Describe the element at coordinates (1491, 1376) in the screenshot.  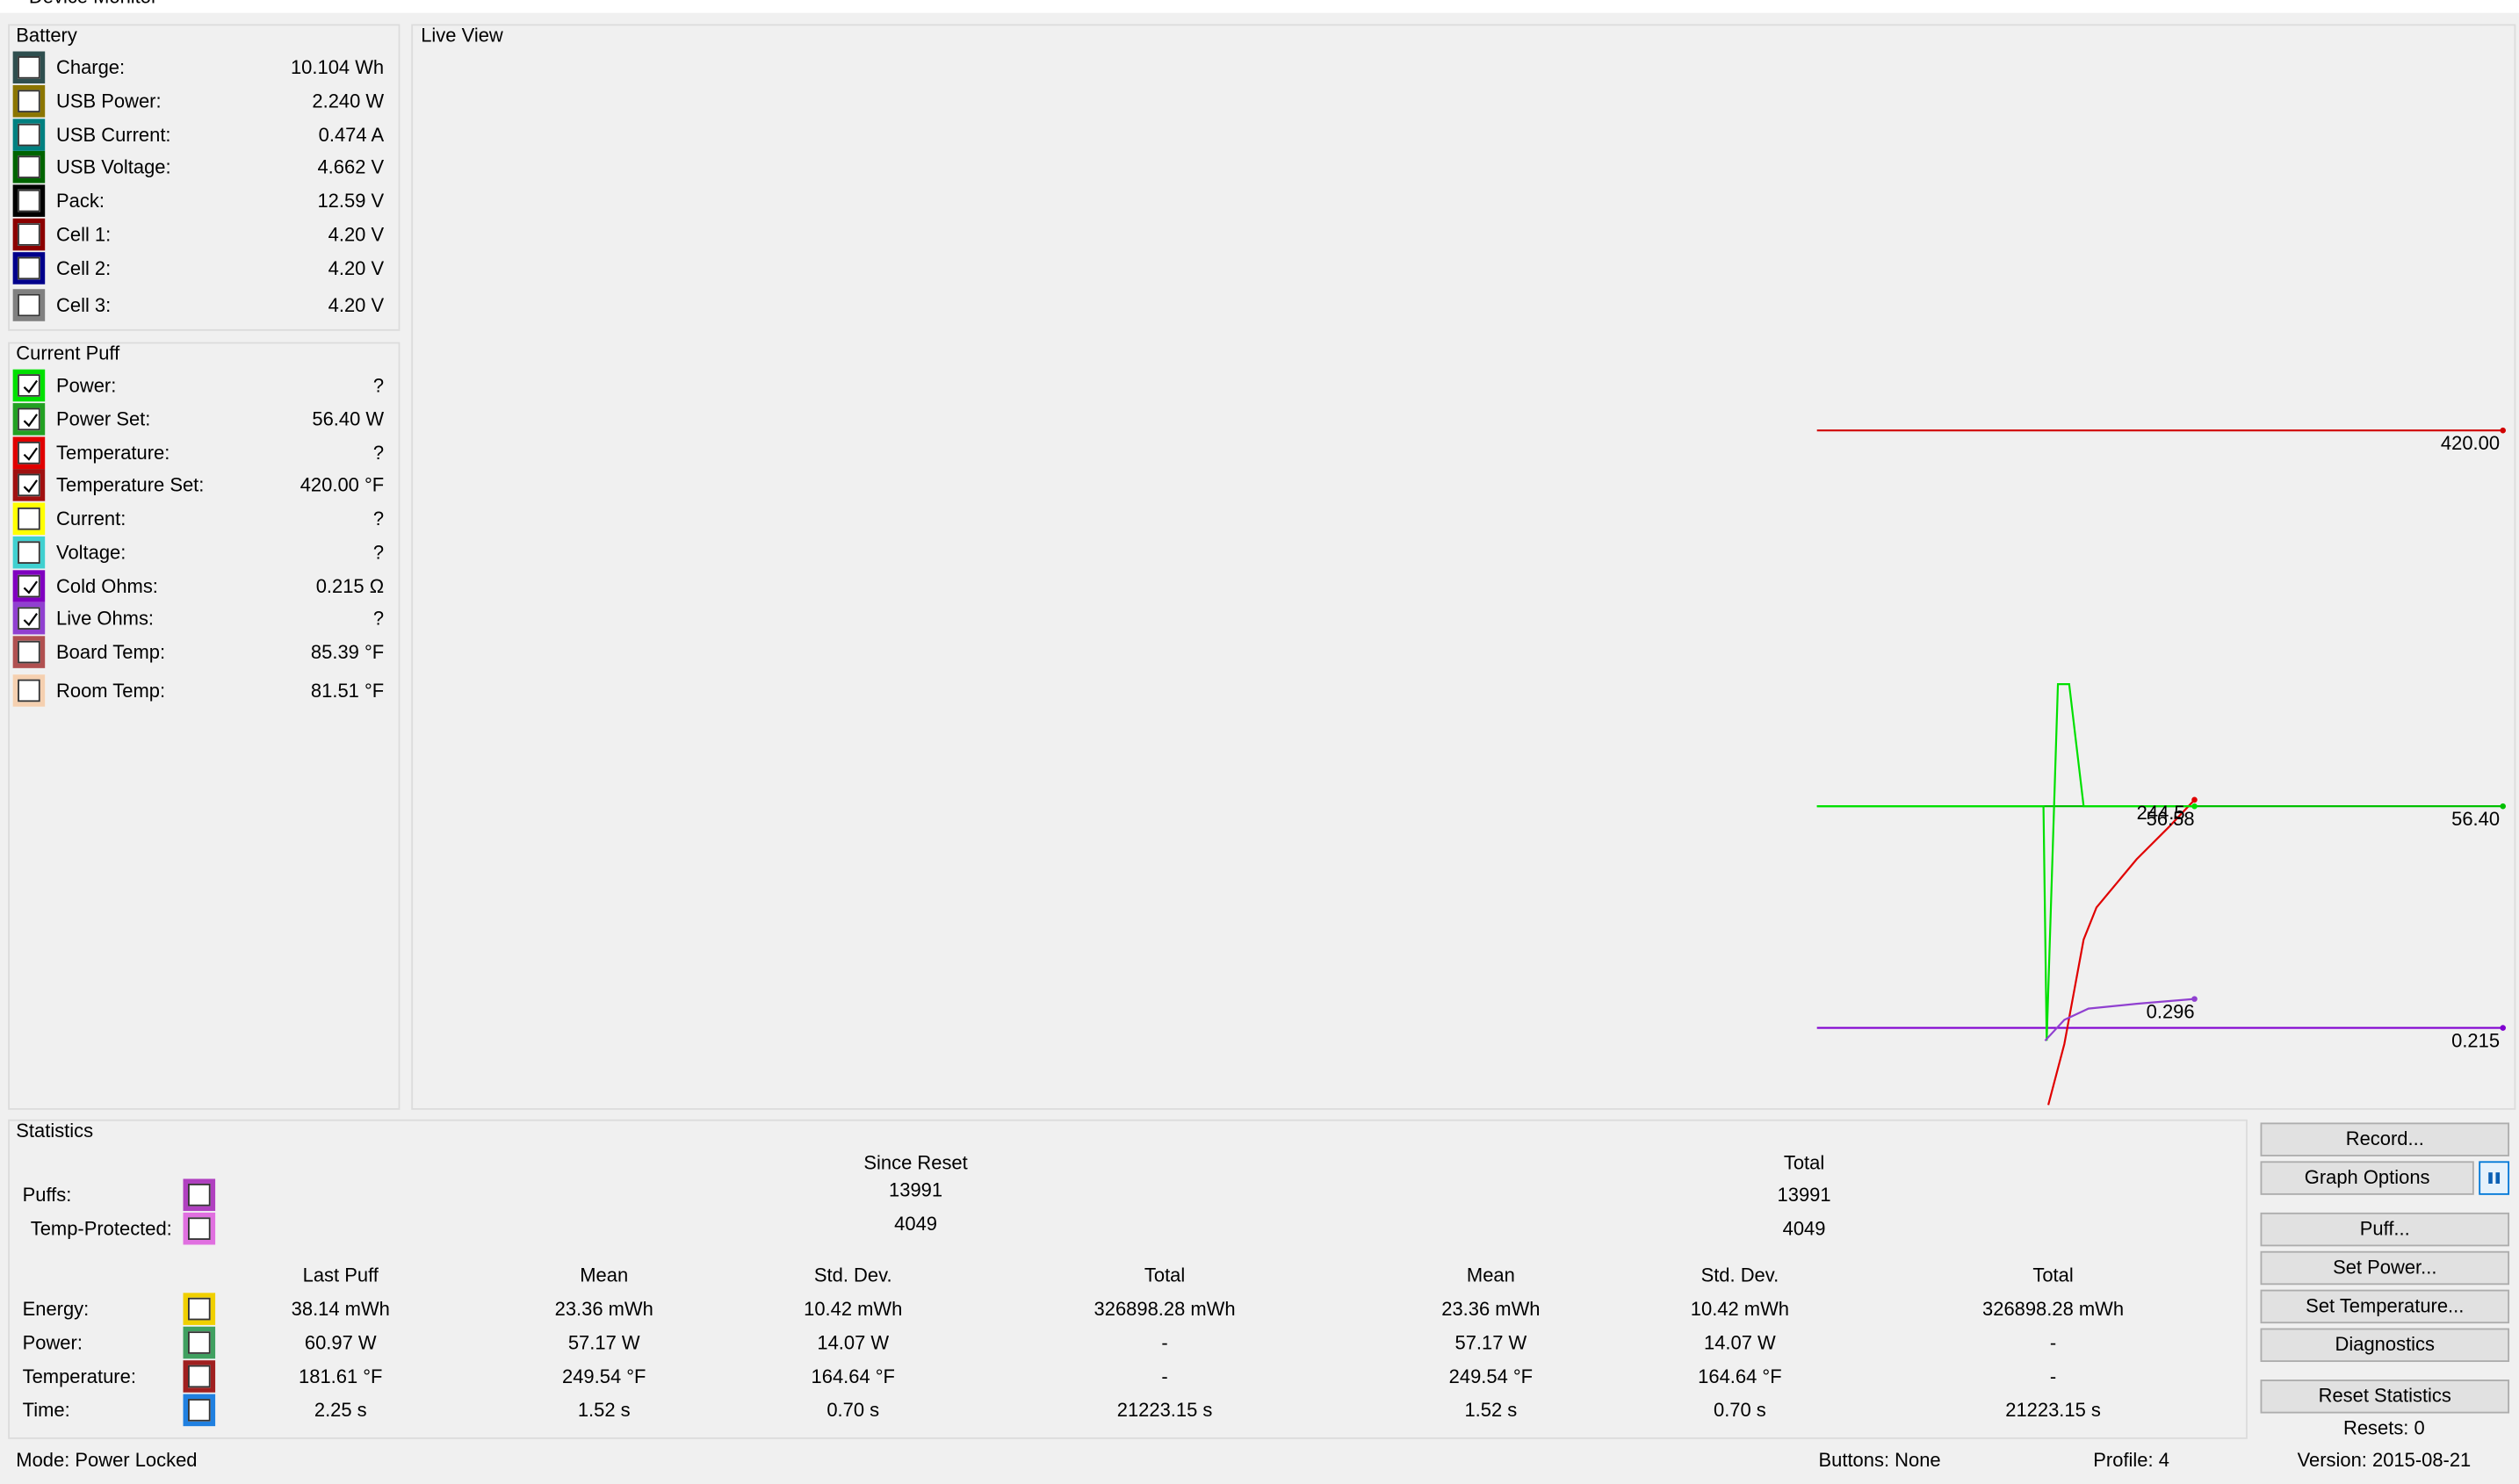
I see `cell-value: 249.54 °F` at that location.